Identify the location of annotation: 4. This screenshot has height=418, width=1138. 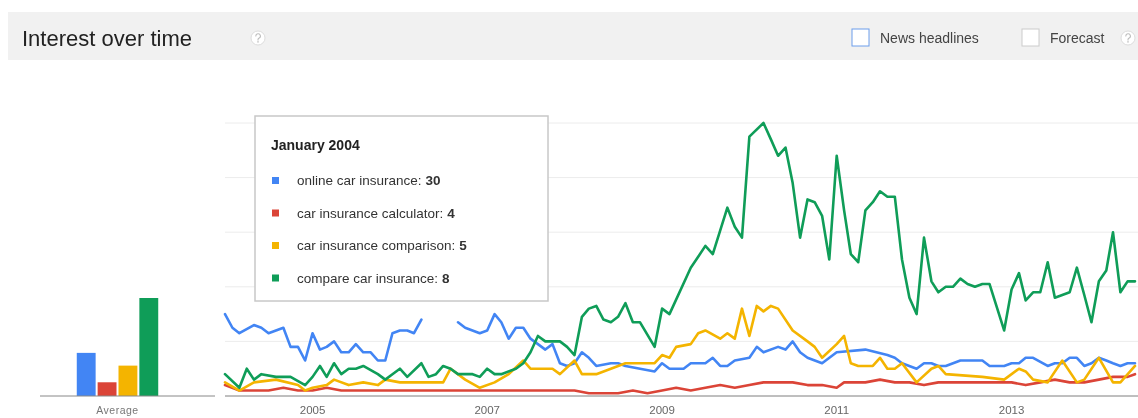
(451, 213).